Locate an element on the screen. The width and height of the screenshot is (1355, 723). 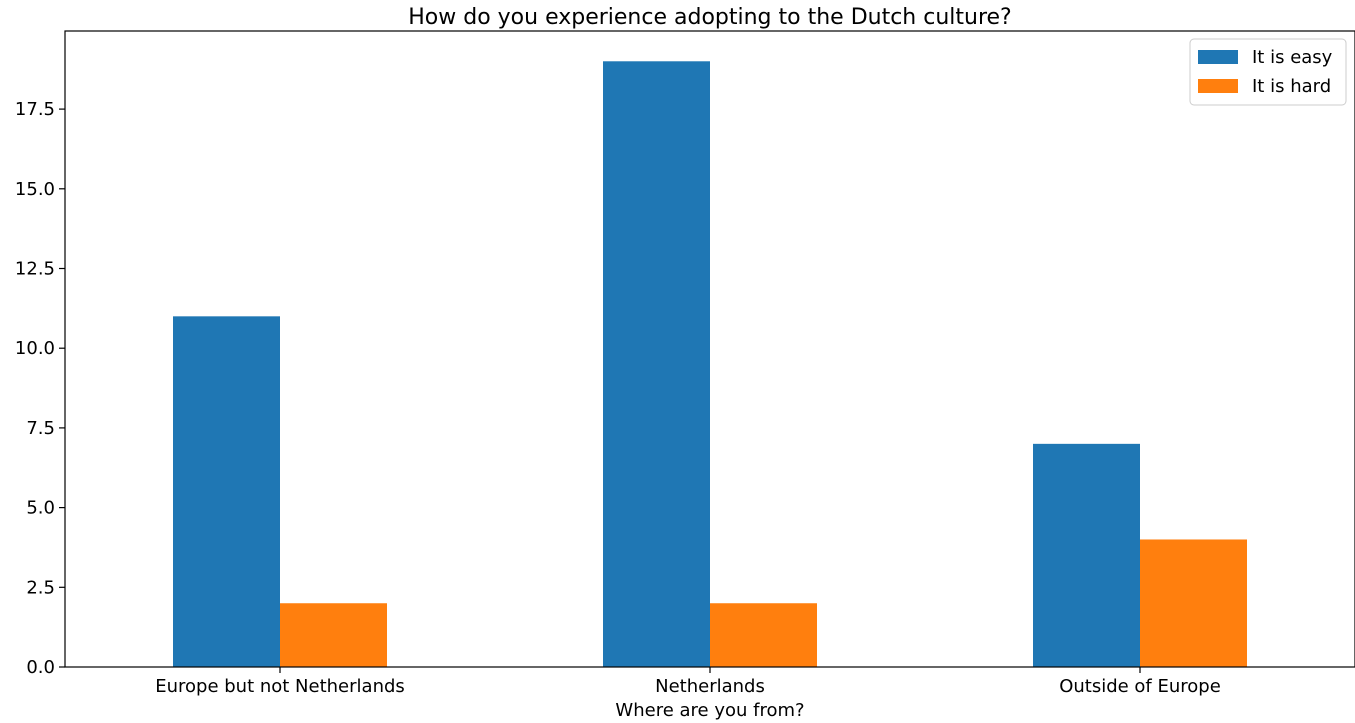
legend: It is easy It is hard is located at coordinates (1268, 72).